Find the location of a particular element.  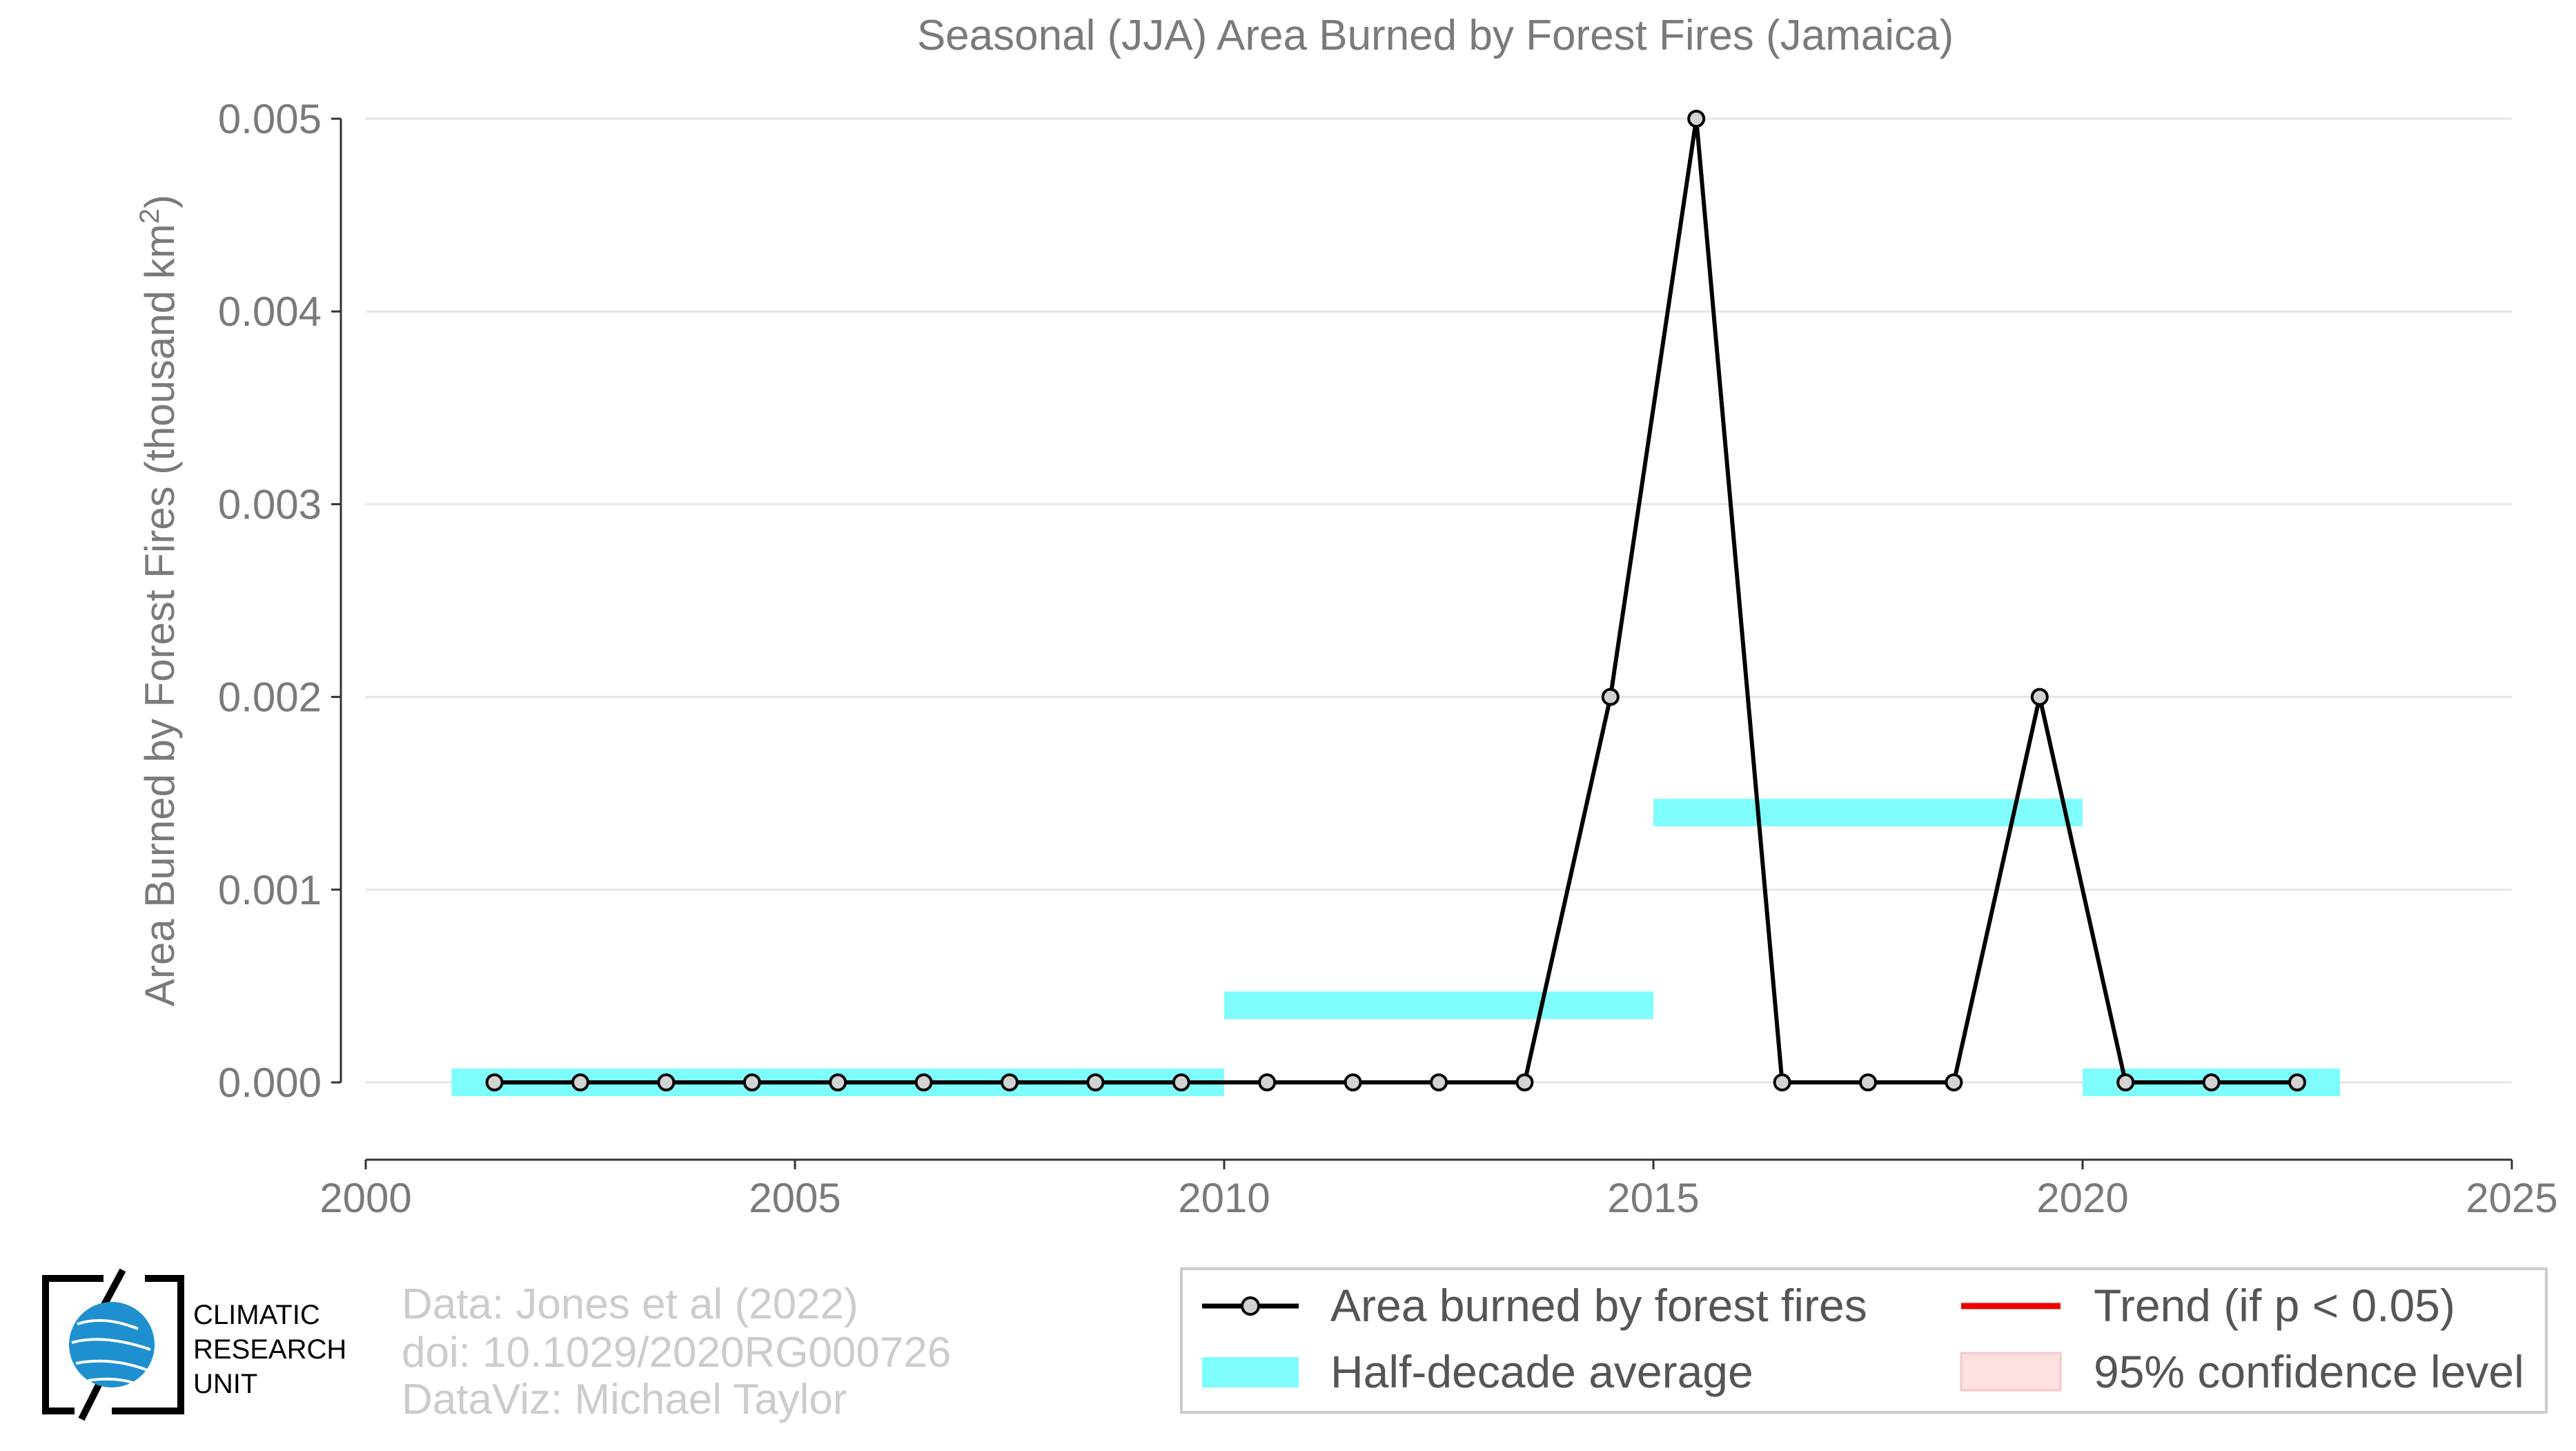

cru-logo: CLIMATIC RESEARCH UNIT is located at coordinates (194, 1344).